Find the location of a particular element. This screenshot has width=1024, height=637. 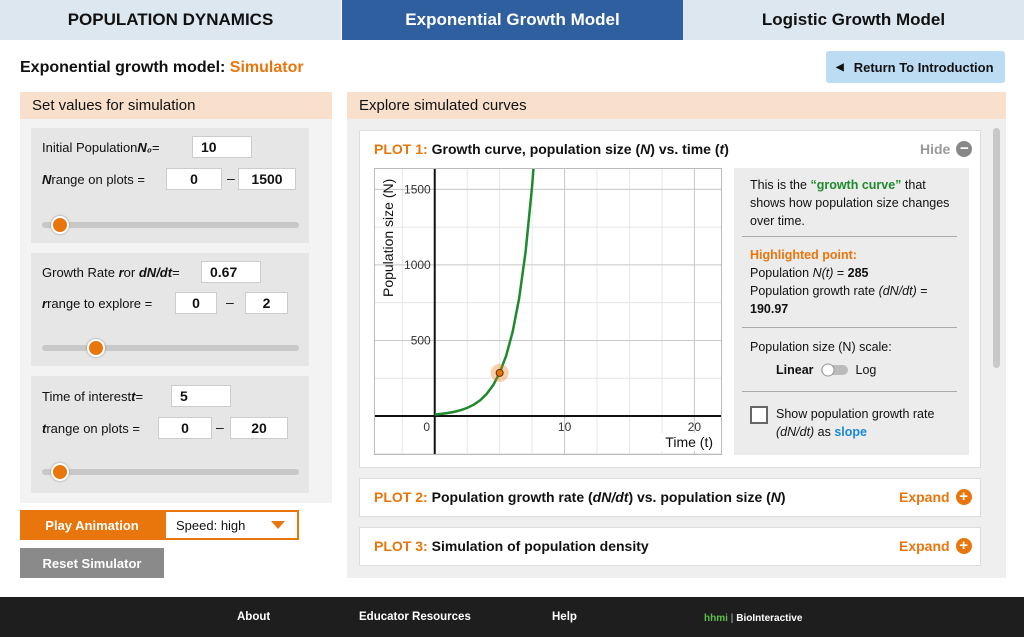

logo-text: hhmi is located at coordinates (716, 618).